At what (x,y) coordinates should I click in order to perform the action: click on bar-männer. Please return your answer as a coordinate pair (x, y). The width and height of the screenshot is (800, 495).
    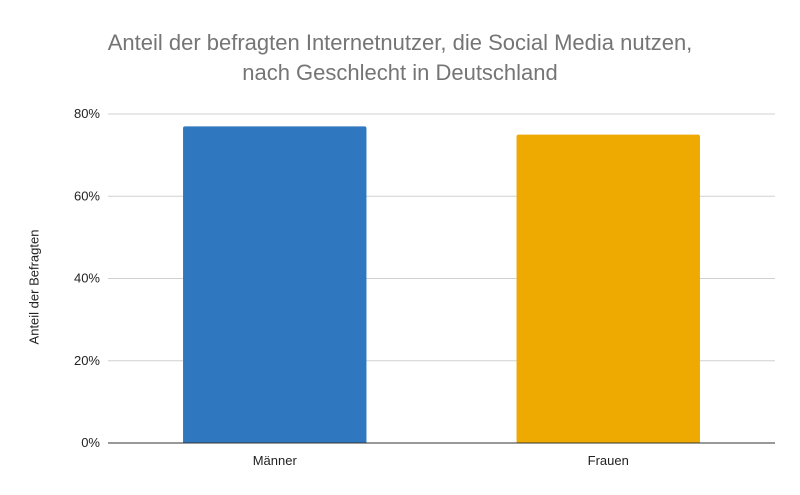
    Looking at the image, I should click on (275, 284).